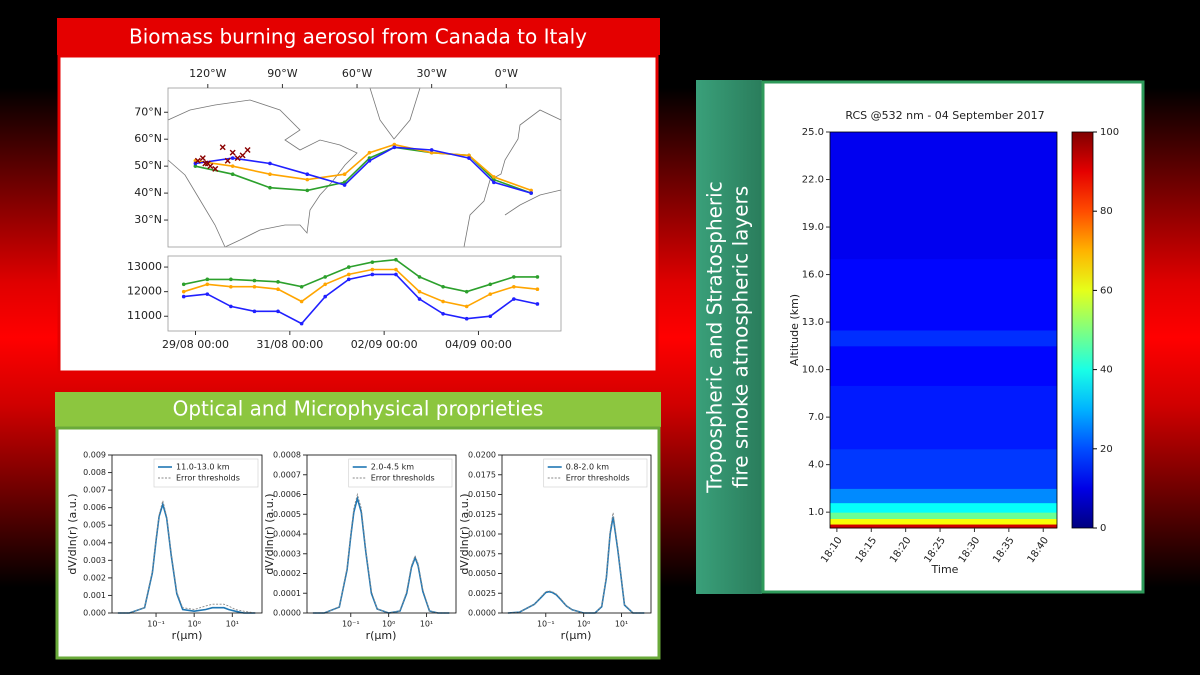 Image resolution: width=1200 pixels, height=675 pixels. I want to click on x-tick-label: 29/08 00:00, so click(195, 344).